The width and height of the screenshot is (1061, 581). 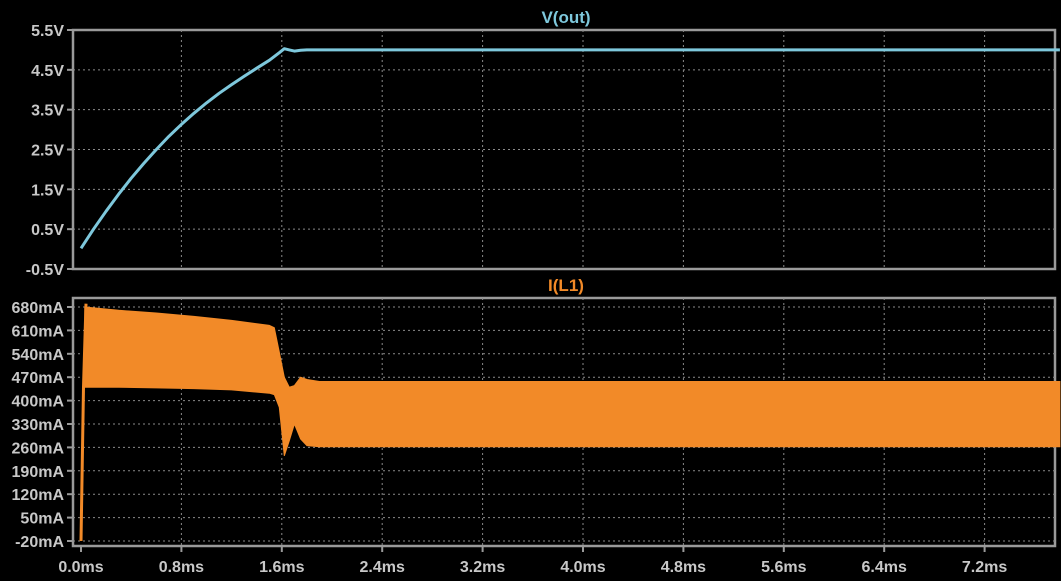 I want to click on x-tick-label: 2.4ms, so click(x=382, y=567).